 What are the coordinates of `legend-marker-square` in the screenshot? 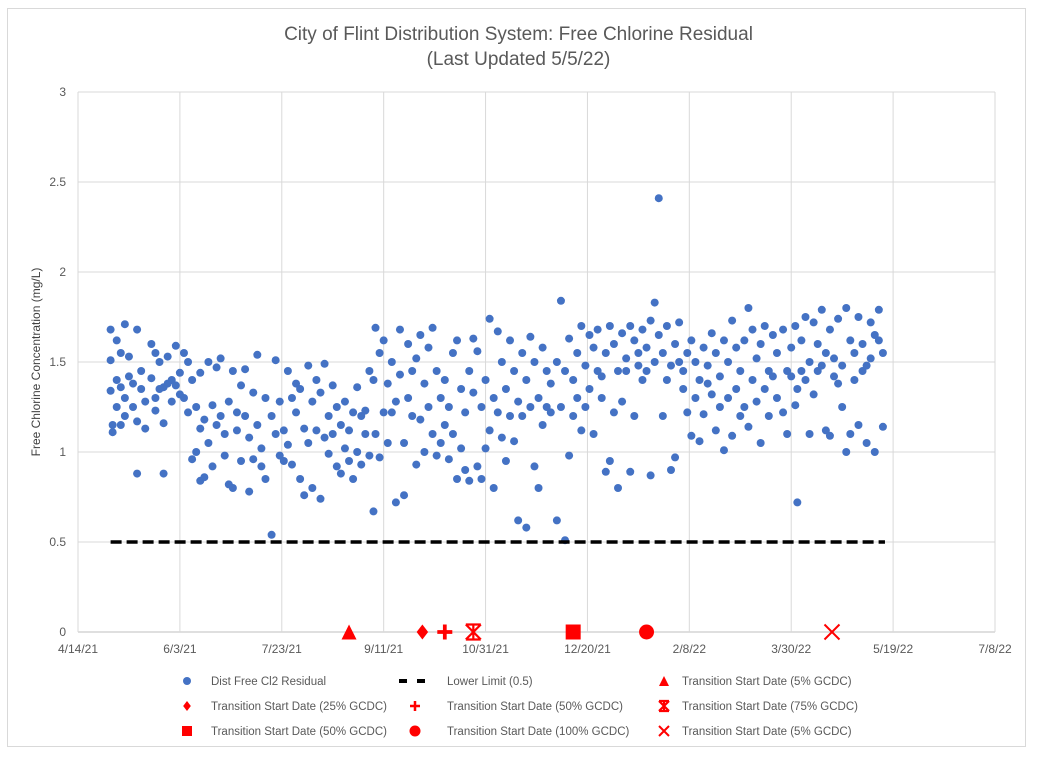 It's located at (187, 731).